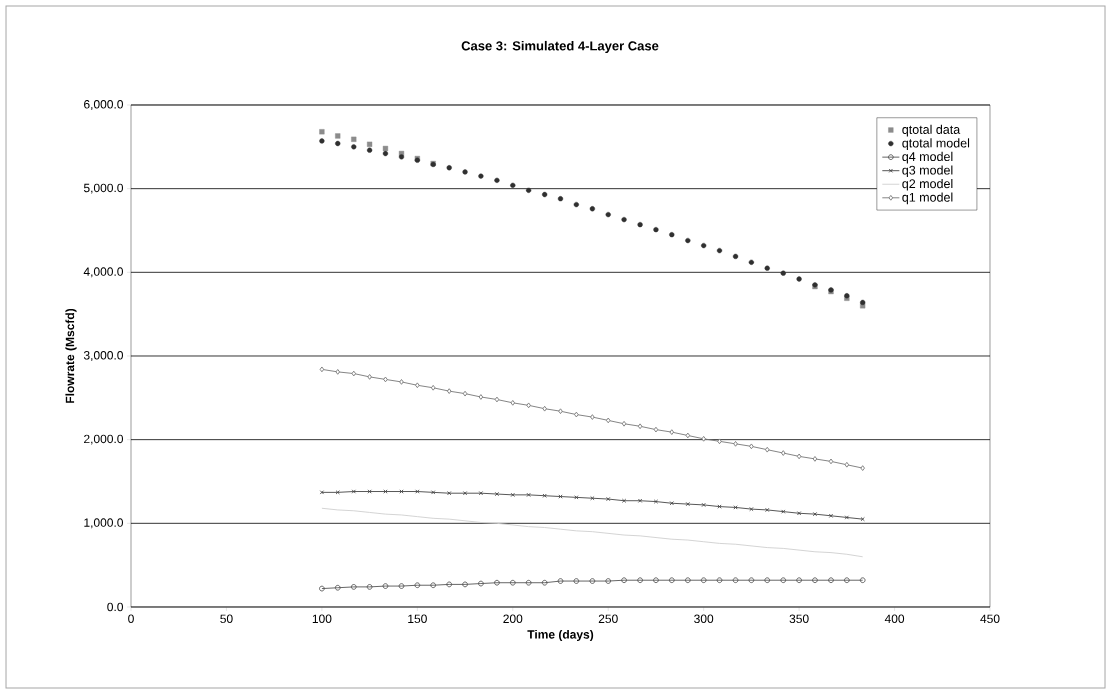  What do you see at coordinates (704, 619) in the screenshot?
I see `x-tick-label: 300` at bounding box center [704, 619].